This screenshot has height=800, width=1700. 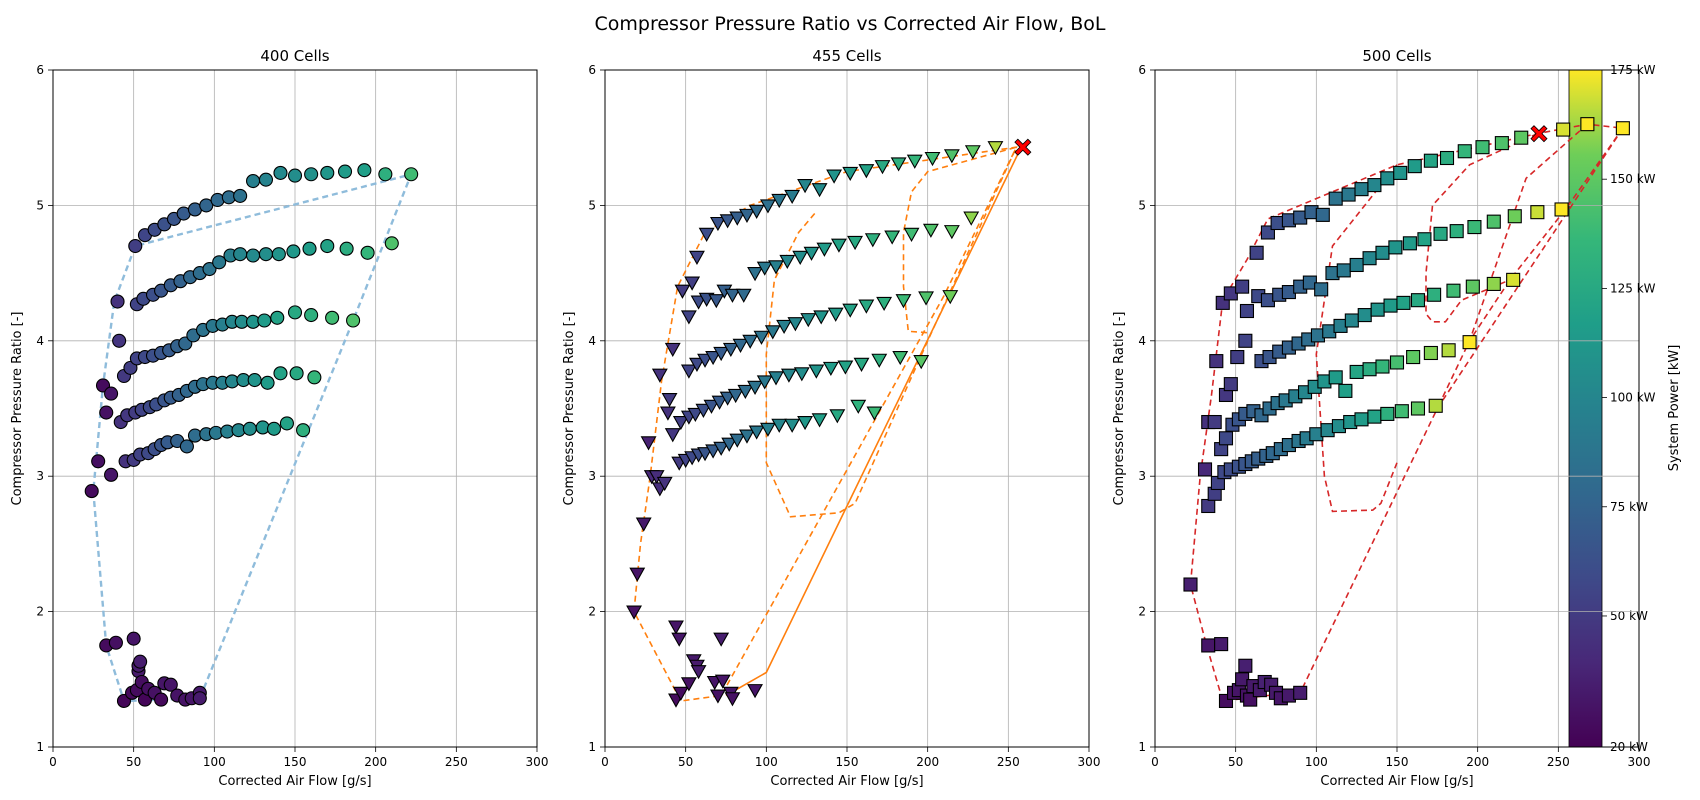 What do you see at coordinates (40, 747) in the screenshot?
I see `y-tick-label: 1` at bounding box center [40, 747].